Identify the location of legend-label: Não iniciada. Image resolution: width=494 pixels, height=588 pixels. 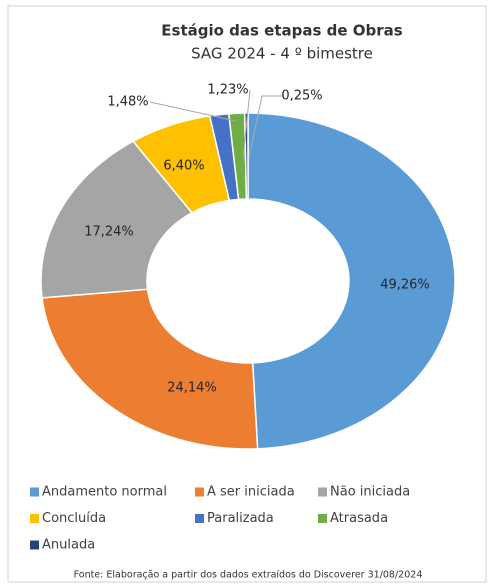
(370, 492).